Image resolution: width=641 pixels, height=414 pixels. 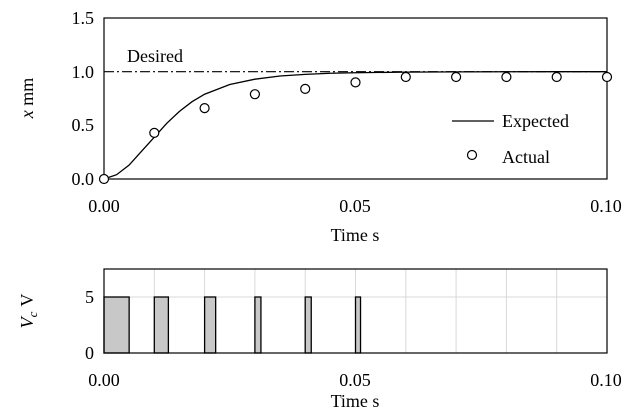 I want to click on legend-actual-marker, so click(x=472, y=155).